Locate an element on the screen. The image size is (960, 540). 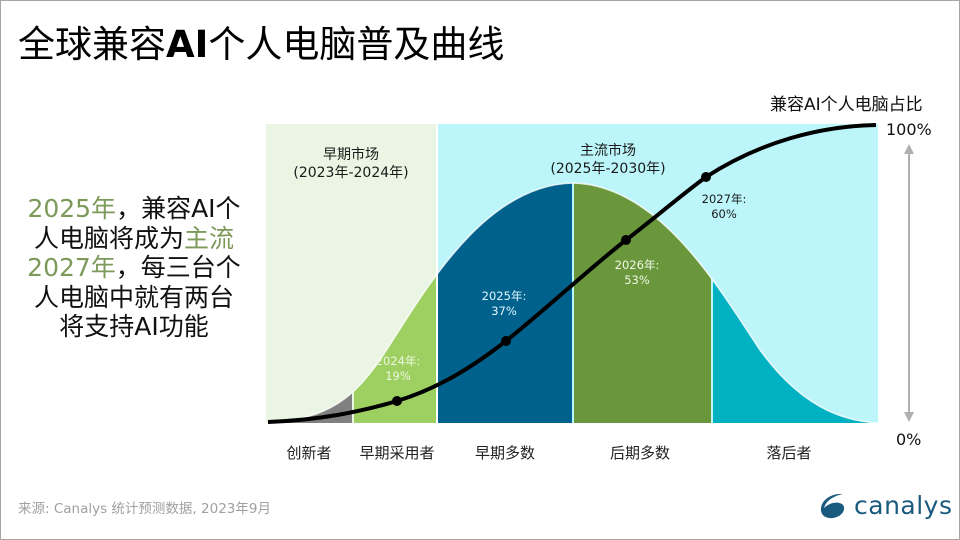
label-2027: 2027年: 60% is located at coordinates (724, 207).